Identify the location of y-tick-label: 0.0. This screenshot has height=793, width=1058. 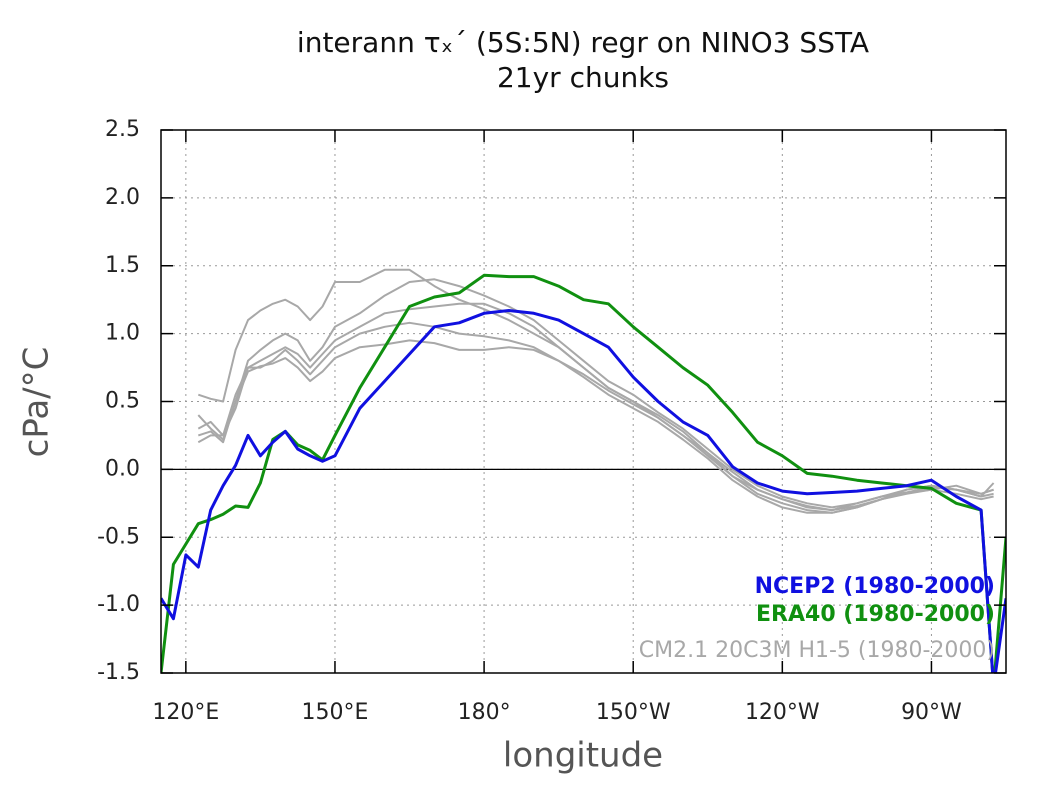
(122, 468).